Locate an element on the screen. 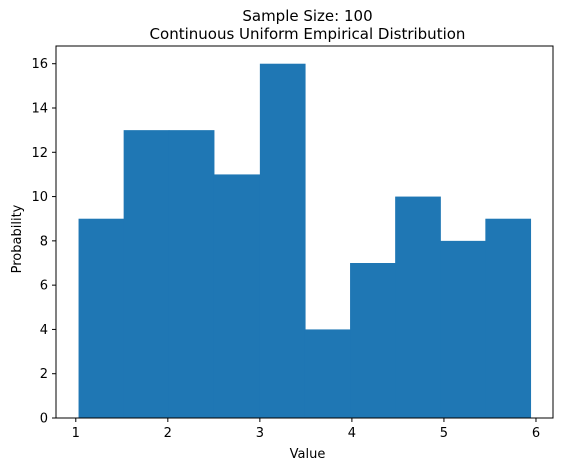 The height and width of the screenshot is (470, 563). y-tick-label: 12 is located at coordinates (39, 153).